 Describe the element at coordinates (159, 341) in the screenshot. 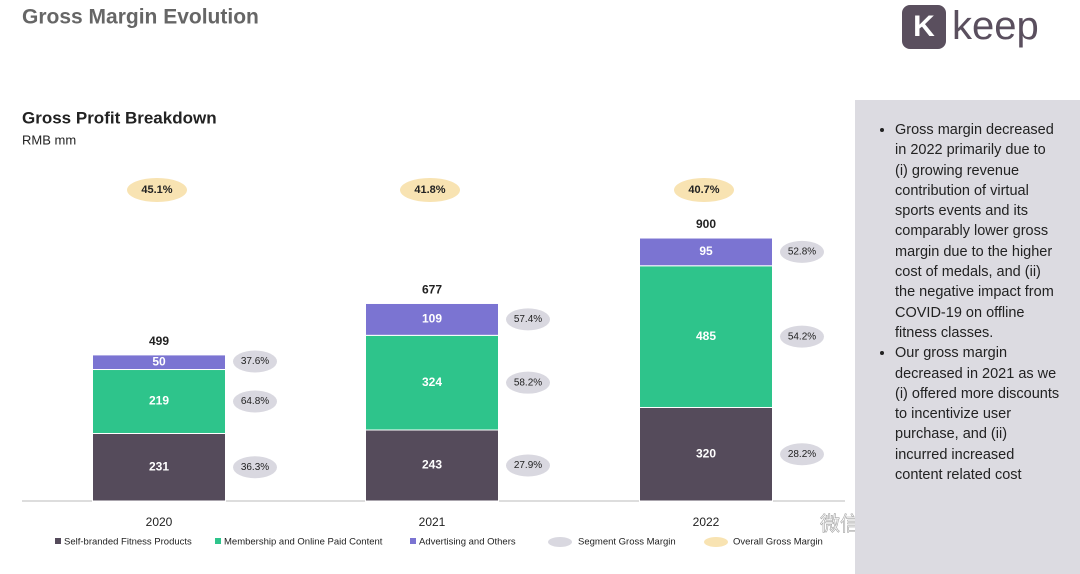

I see `total-label: 499` at that location.